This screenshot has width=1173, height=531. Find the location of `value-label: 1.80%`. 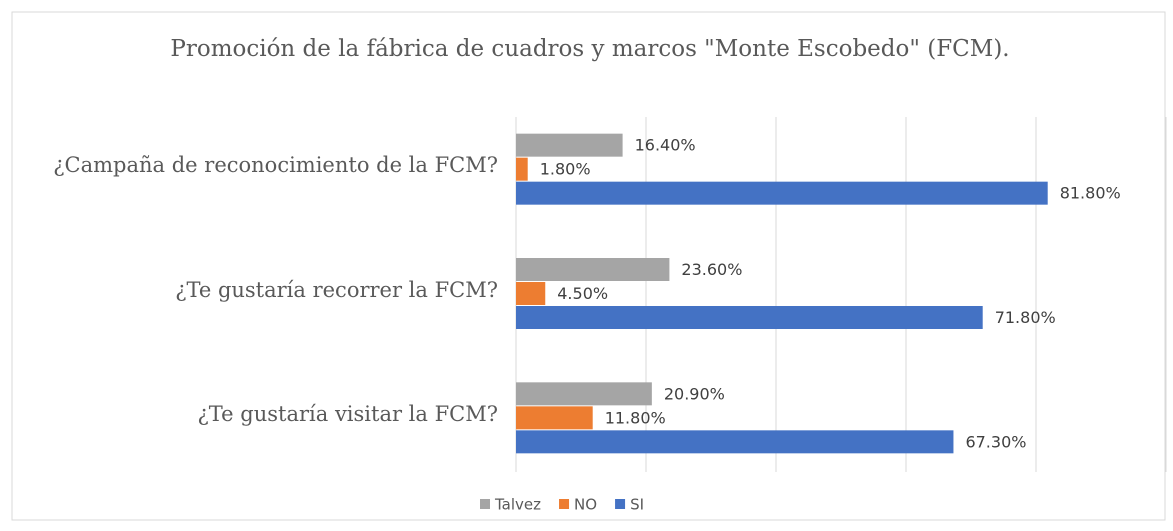

value-label: 1.80% is located at coordinates (565, 169).